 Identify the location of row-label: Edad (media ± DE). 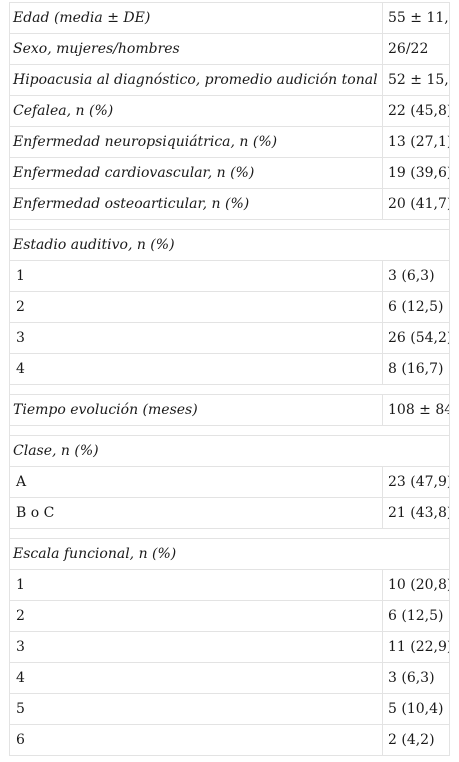
(196, 18).